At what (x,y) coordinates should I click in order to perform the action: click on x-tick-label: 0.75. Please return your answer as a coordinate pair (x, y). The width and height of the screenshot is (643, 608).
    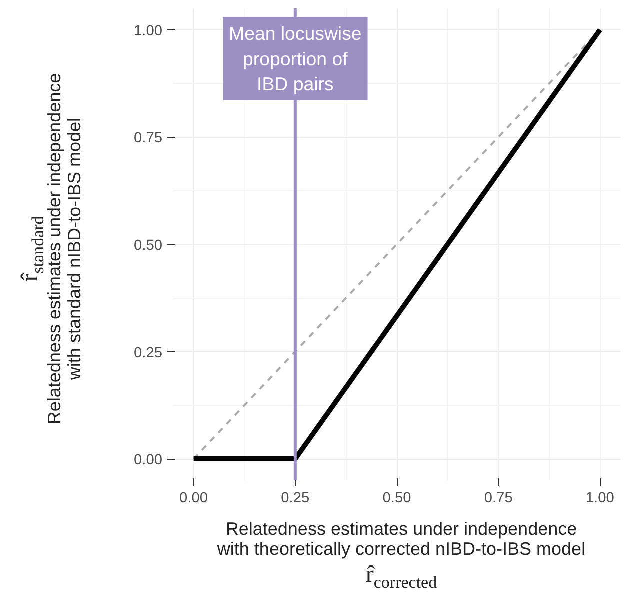
    Looking at the image, I should click on (498, 498).